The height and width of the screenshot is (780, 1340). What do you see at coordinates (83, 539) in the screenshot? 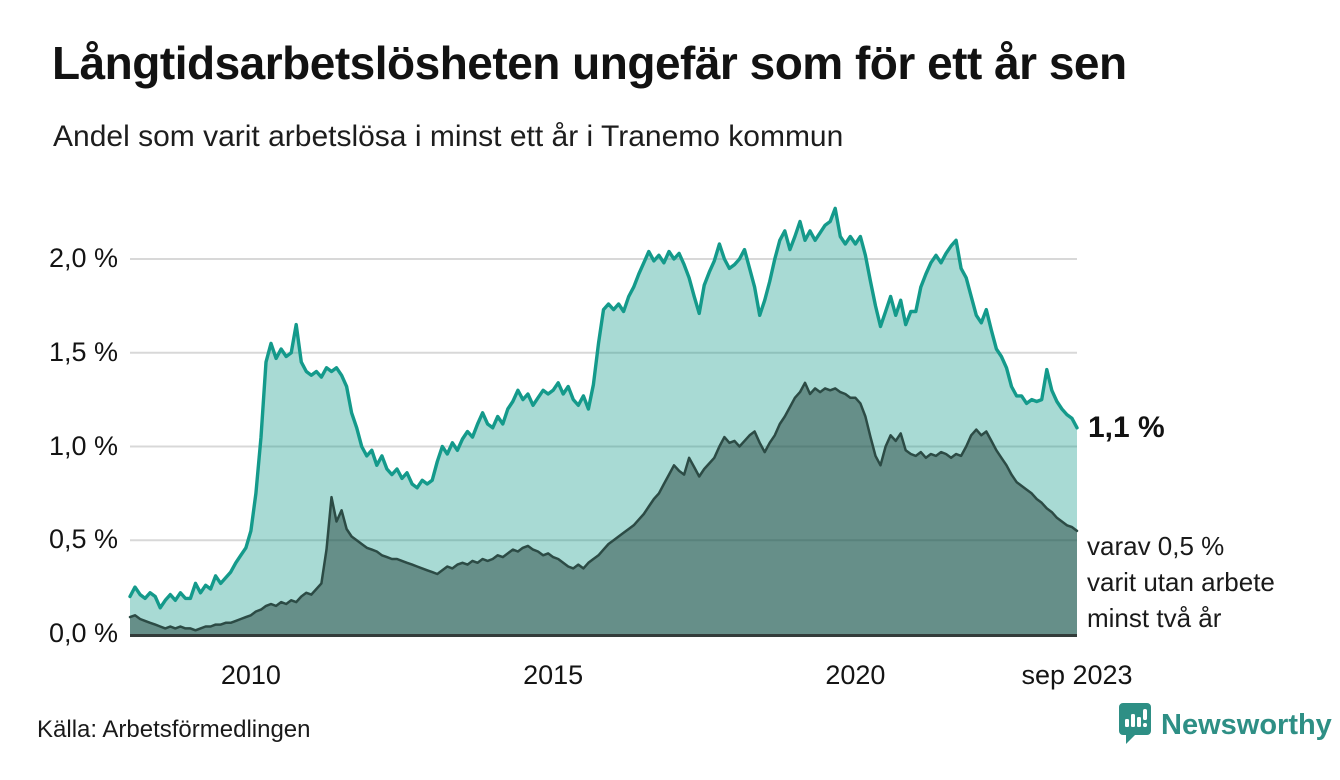
I see `y-axis-label: 0,5 %` at bounding box center [83, 539].